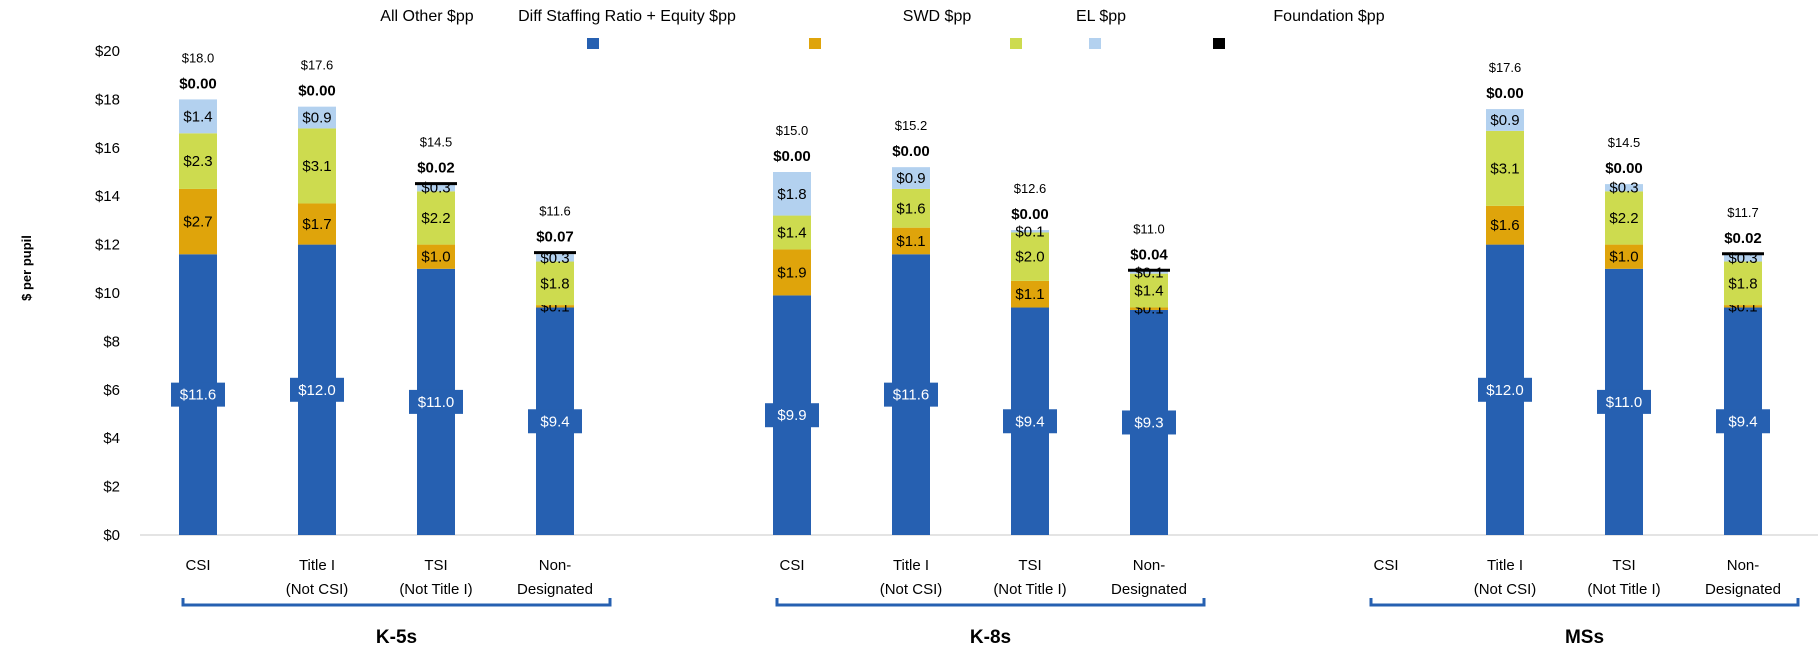  Describe the element at coordinates (791, 194) in the screenshot. I see `bar-label-1-0-3: $1.8` at that location.